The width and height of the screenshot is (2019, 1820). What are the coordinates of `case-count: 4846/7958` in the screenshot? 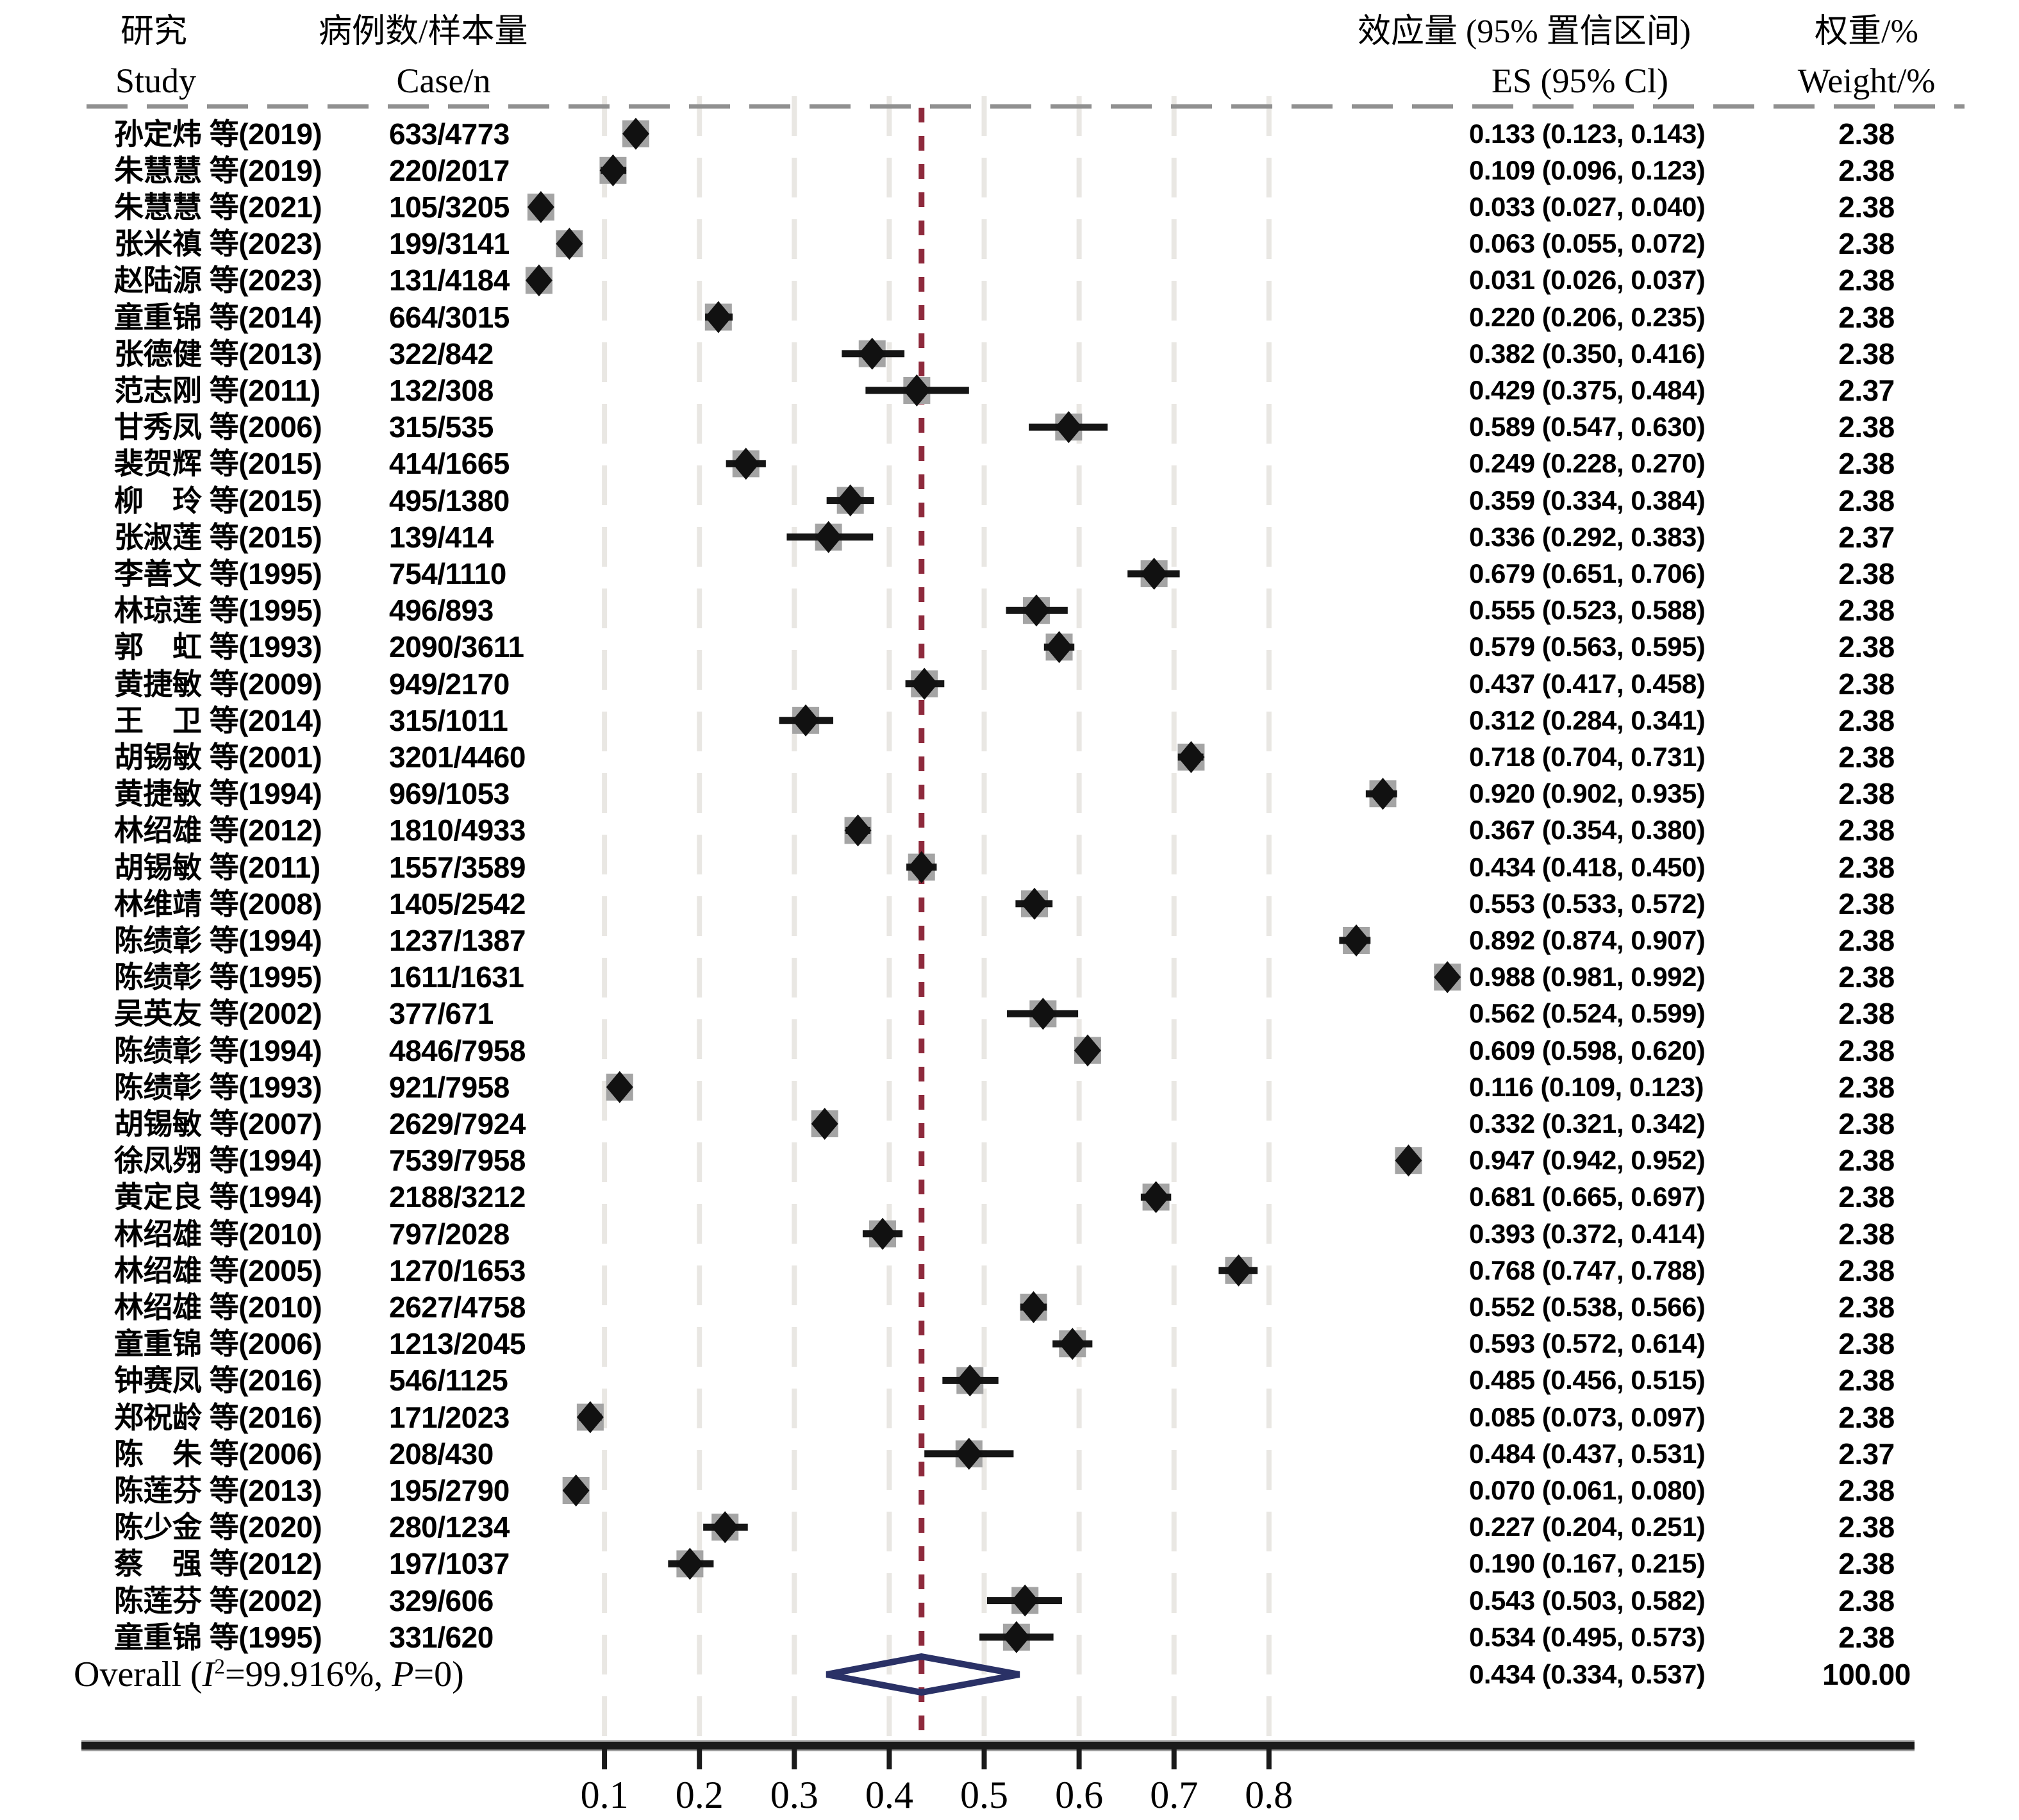 It's located at (457, 1050).